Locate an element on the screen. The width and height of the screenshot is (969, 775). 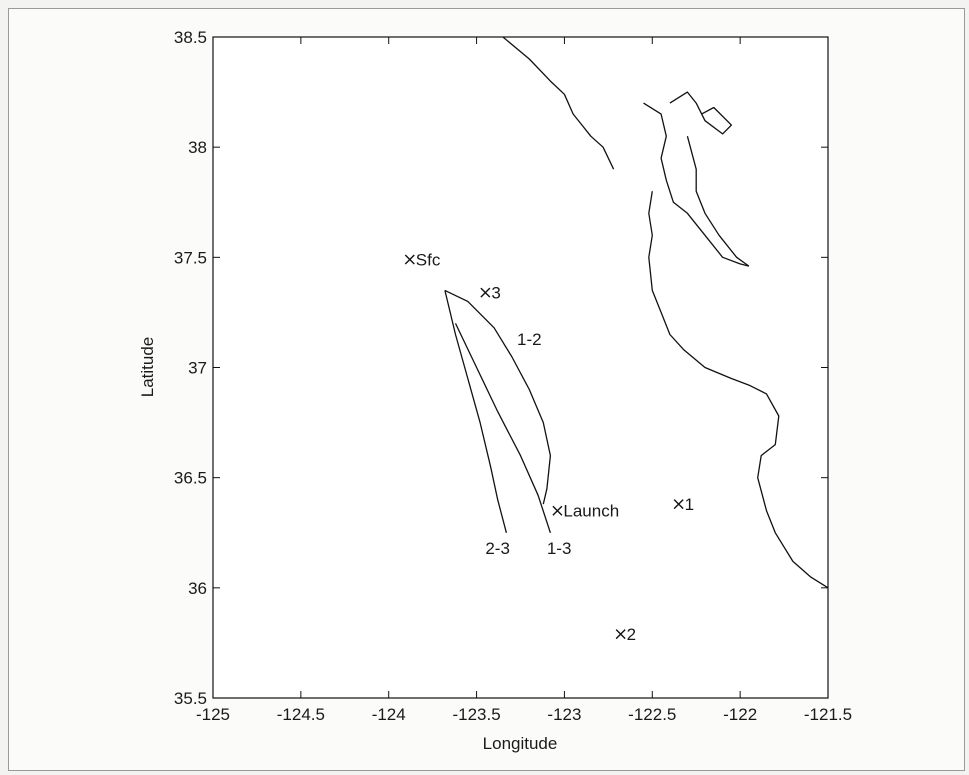
track-label: 1-2 is located at coordinates (529, 339).